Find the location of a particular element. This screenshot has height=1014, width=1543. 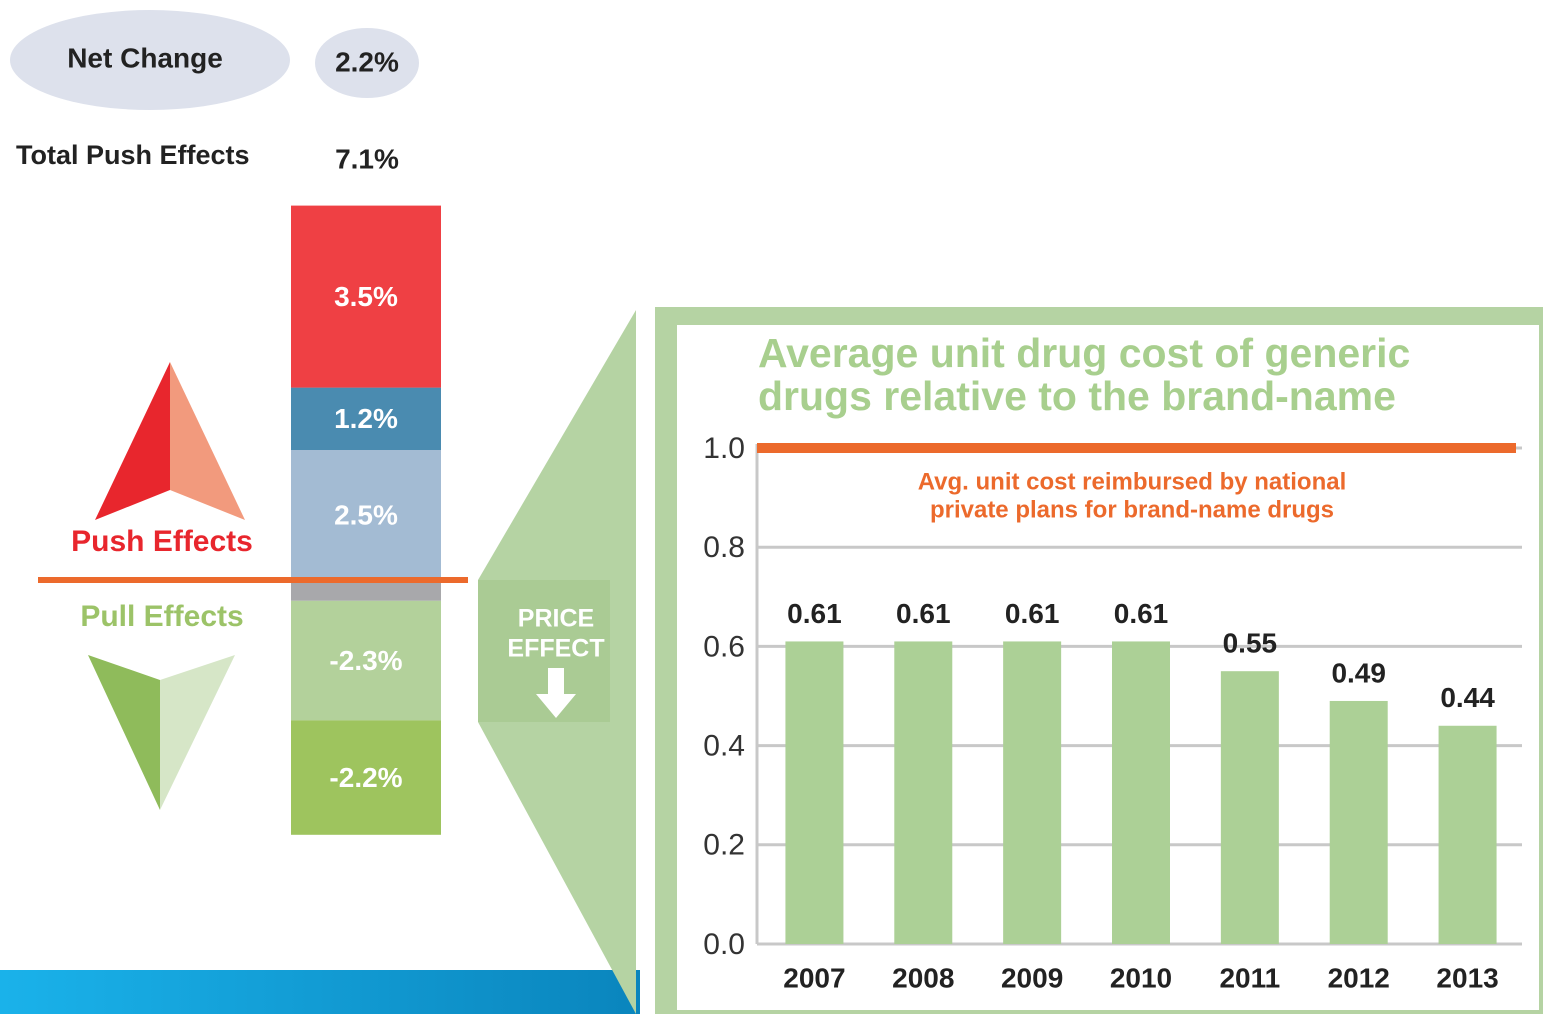

axis-line is located at coordinates (253, 580).